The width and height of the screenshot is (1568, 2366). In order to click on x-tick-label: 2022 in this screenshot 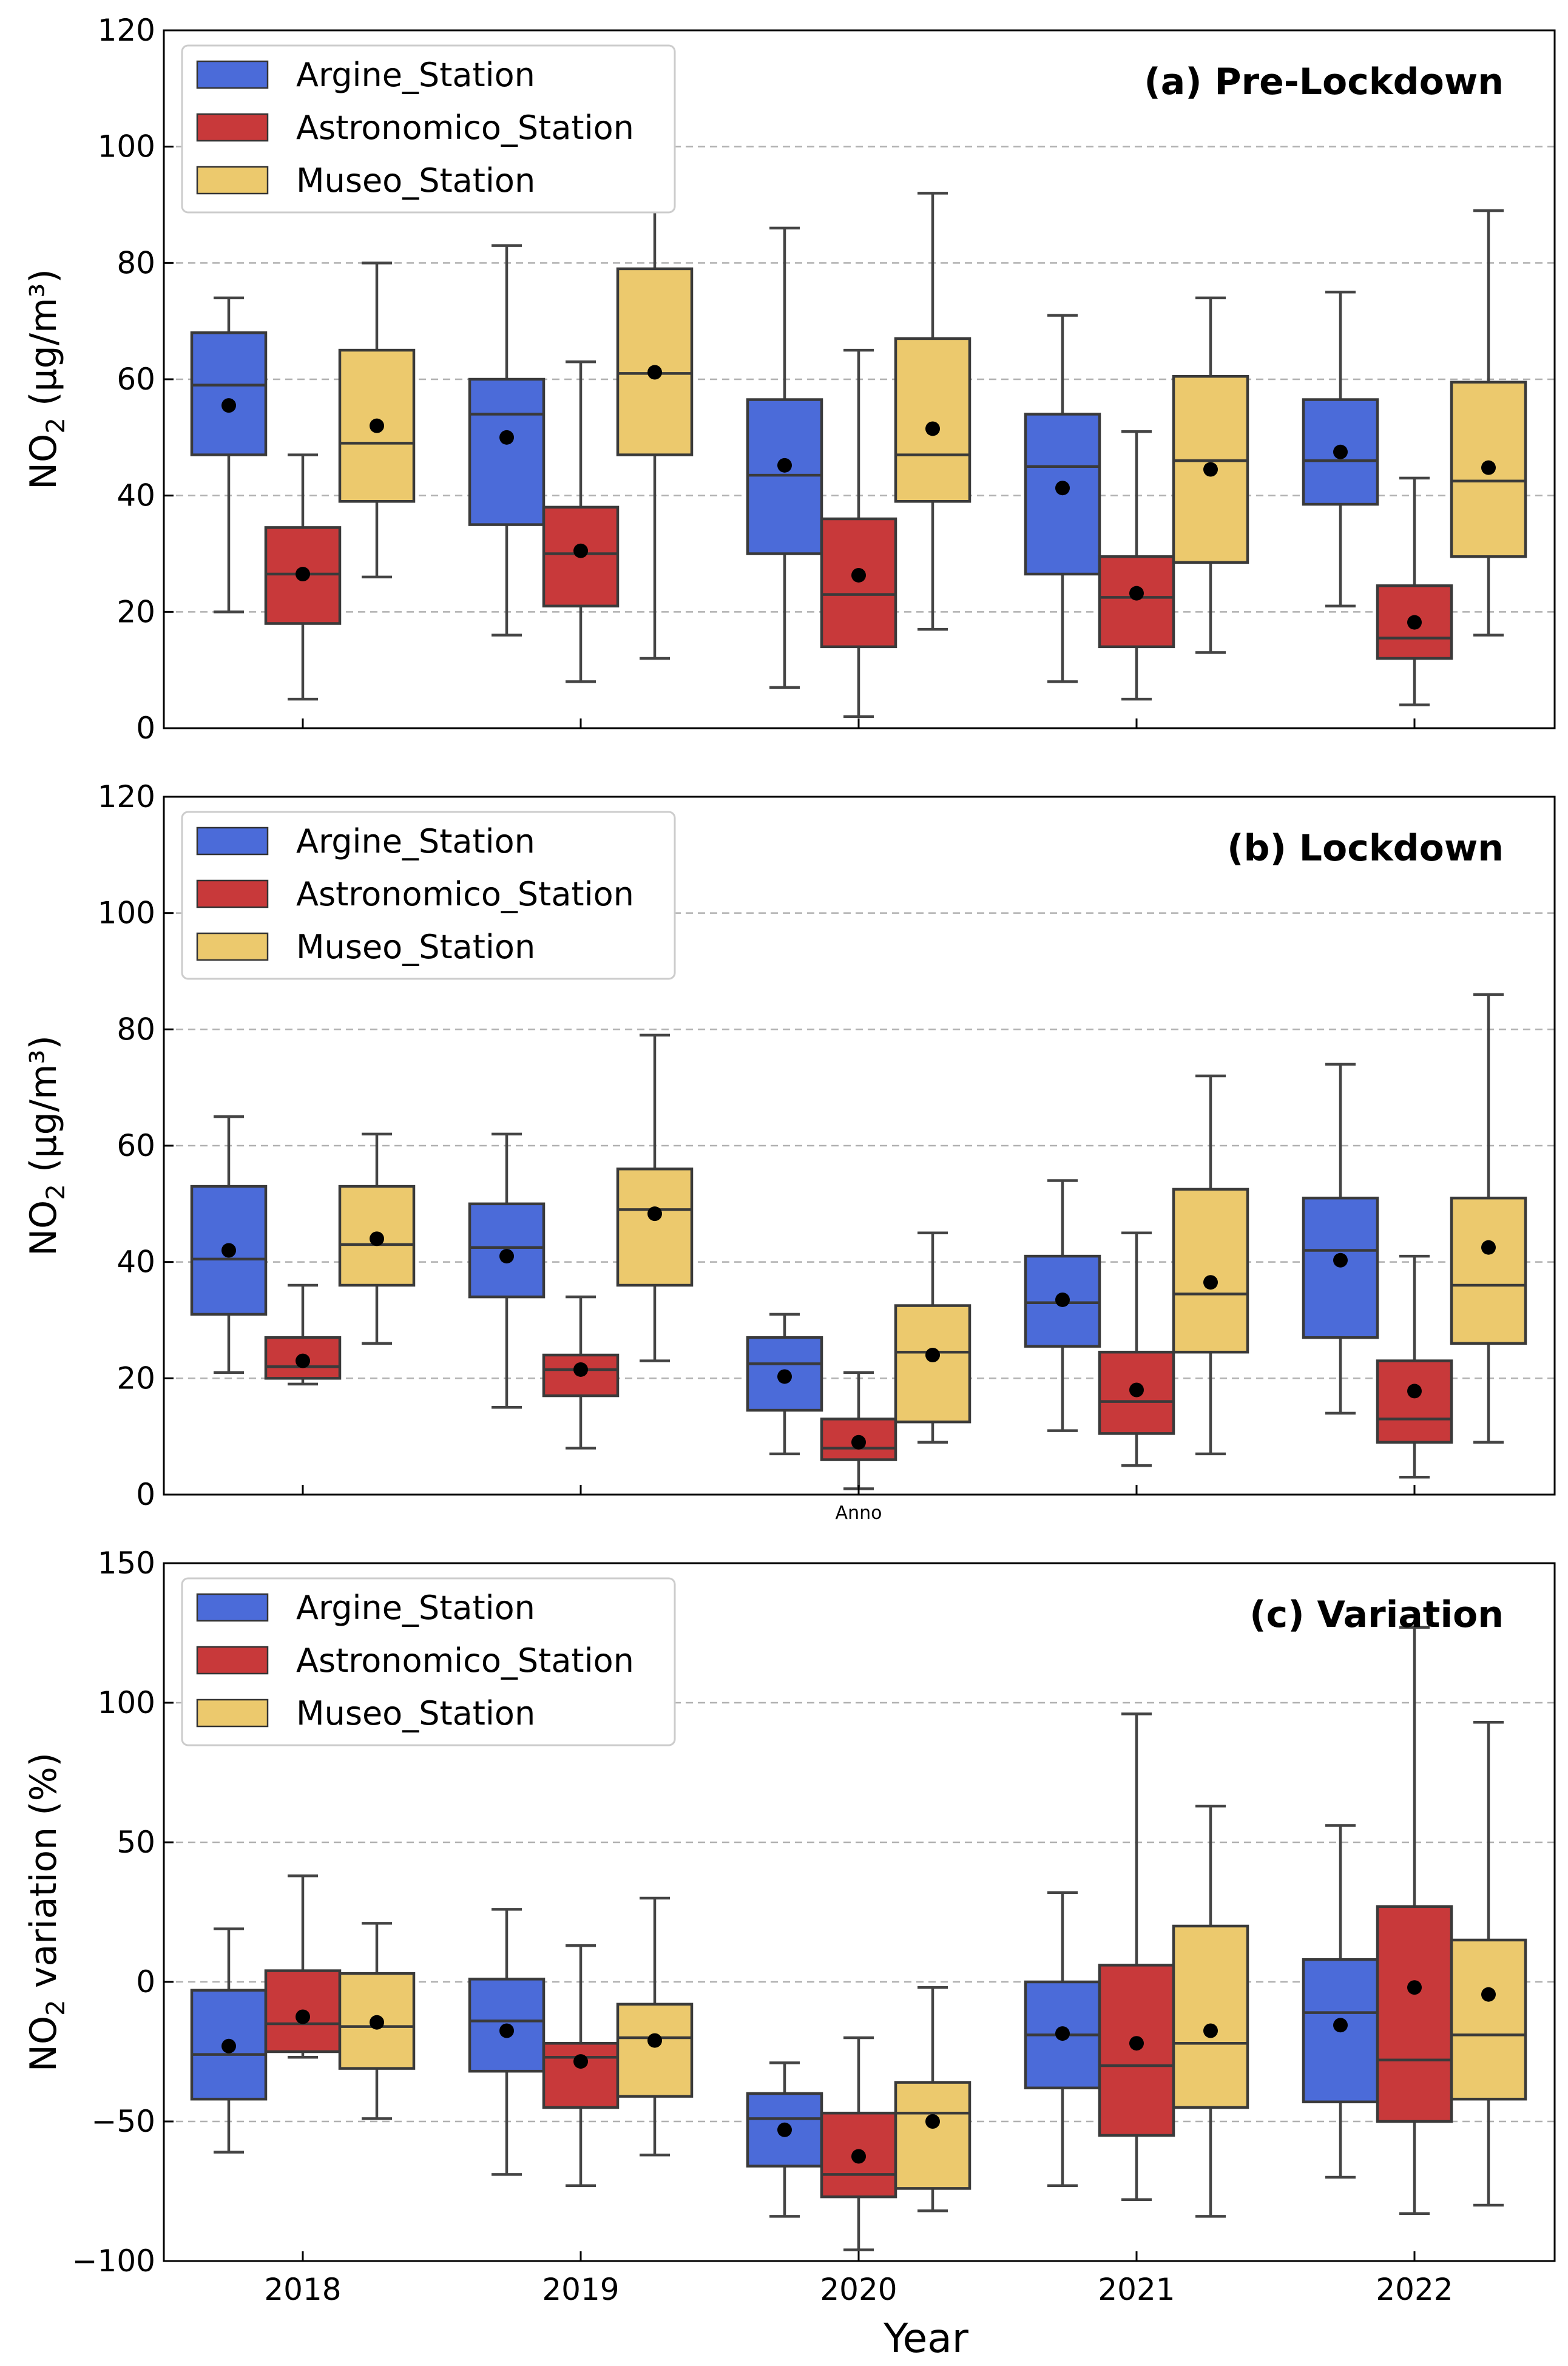, I will do `click(1414, 2289)`.